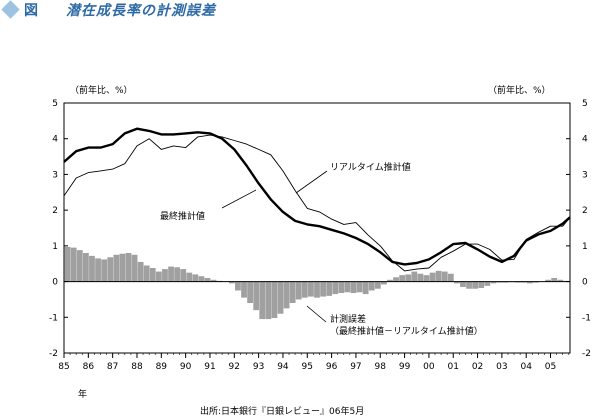 Image resolution: width=594 pixels, height=420 pixels. What do you see at coordinates (297, 13) in the screenshot?
I see `figure-header: 図 潜在成長率の計測誤差` at bounding box center [297, 13].